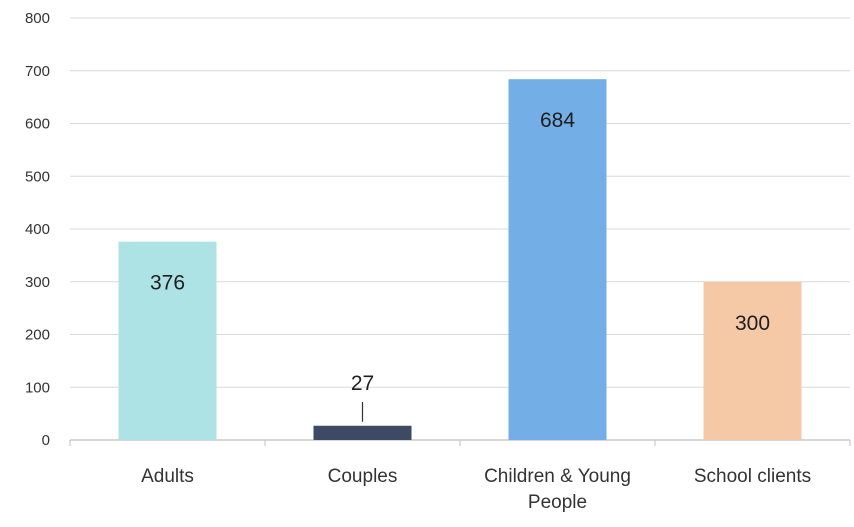  I want to click on x-category-label: School clients, so click(752, 476).